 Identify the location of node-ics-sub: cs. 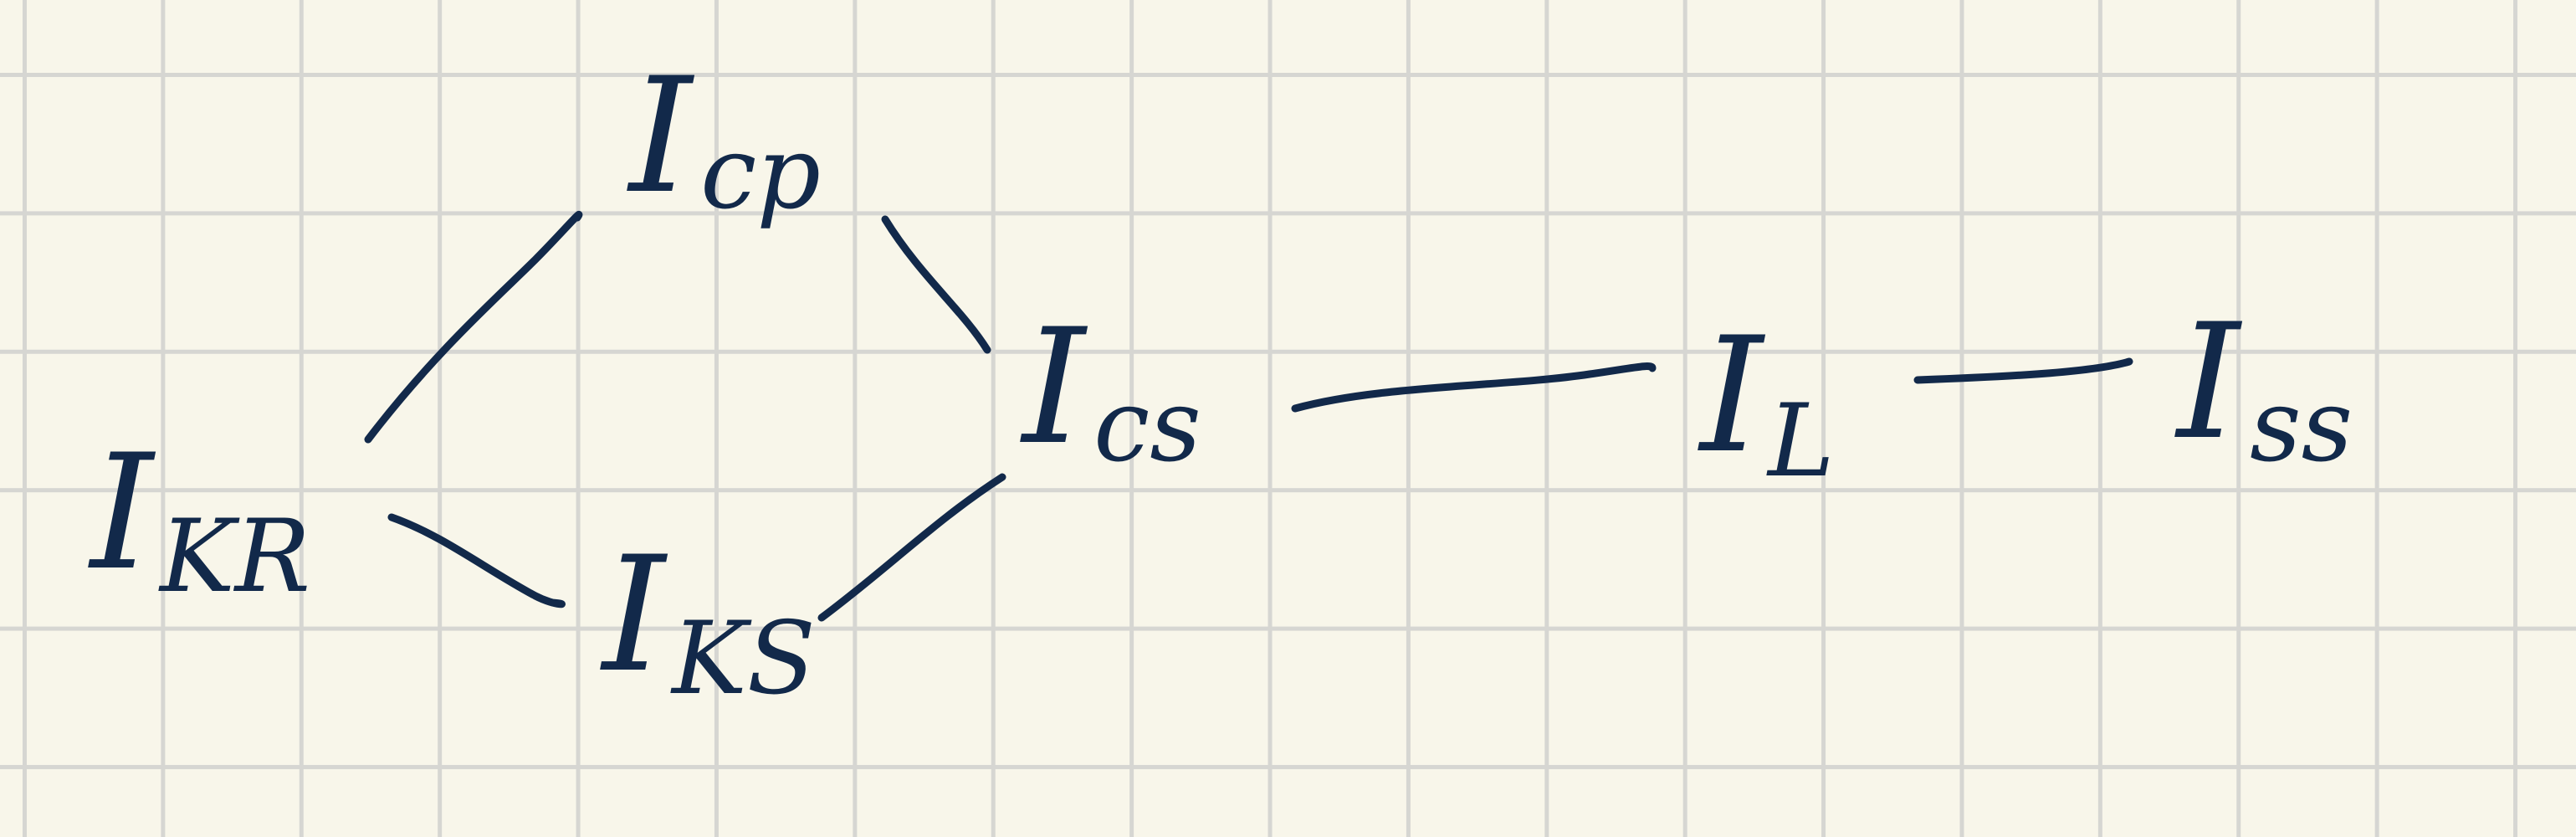
(1147, 426).